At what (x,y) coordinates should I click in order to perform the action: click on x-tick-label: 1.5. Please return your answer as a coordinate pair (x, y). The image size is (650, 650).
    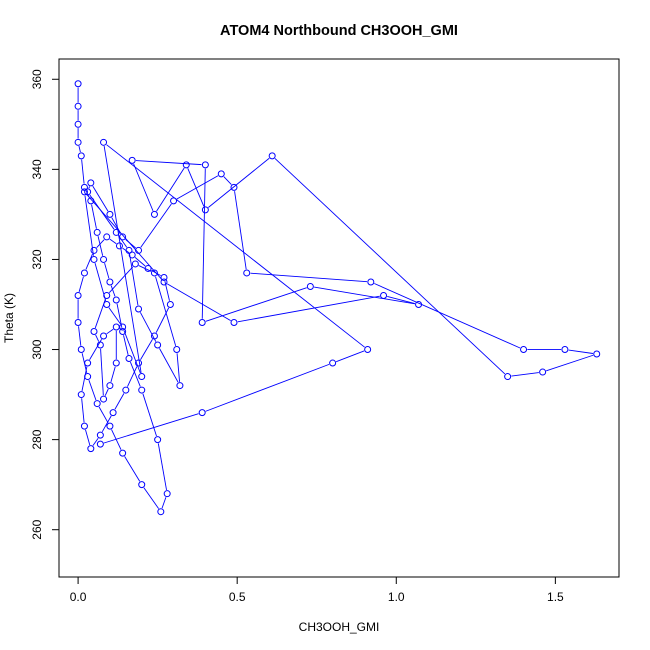
    Looking at the image, I should click on (555, 597).